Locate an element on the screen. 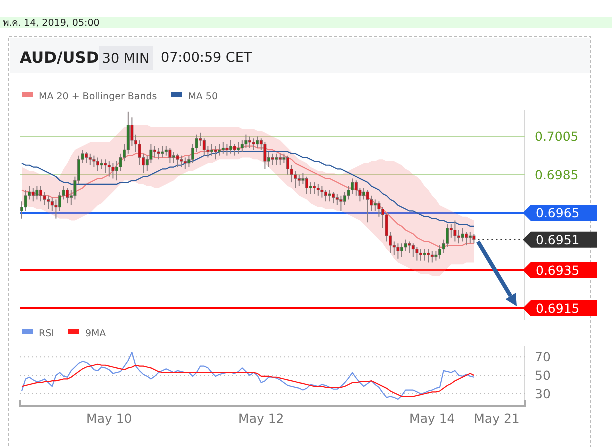  legend-label: MA 50 is located at coordinates (203, 97).